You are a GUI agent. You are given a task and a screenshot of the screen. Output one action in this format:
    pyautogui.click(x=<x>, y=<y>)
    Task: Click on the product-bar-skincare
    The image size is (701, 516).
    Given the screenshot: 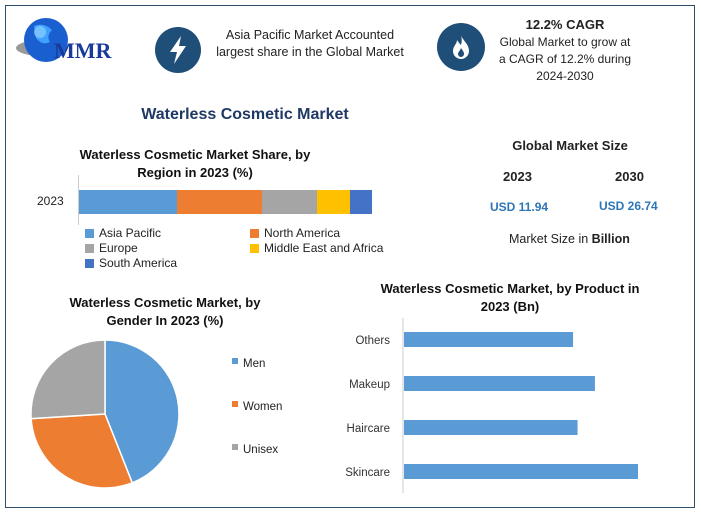 What is the action you would take?
    pyautogui.click(x=521, y=471)
    